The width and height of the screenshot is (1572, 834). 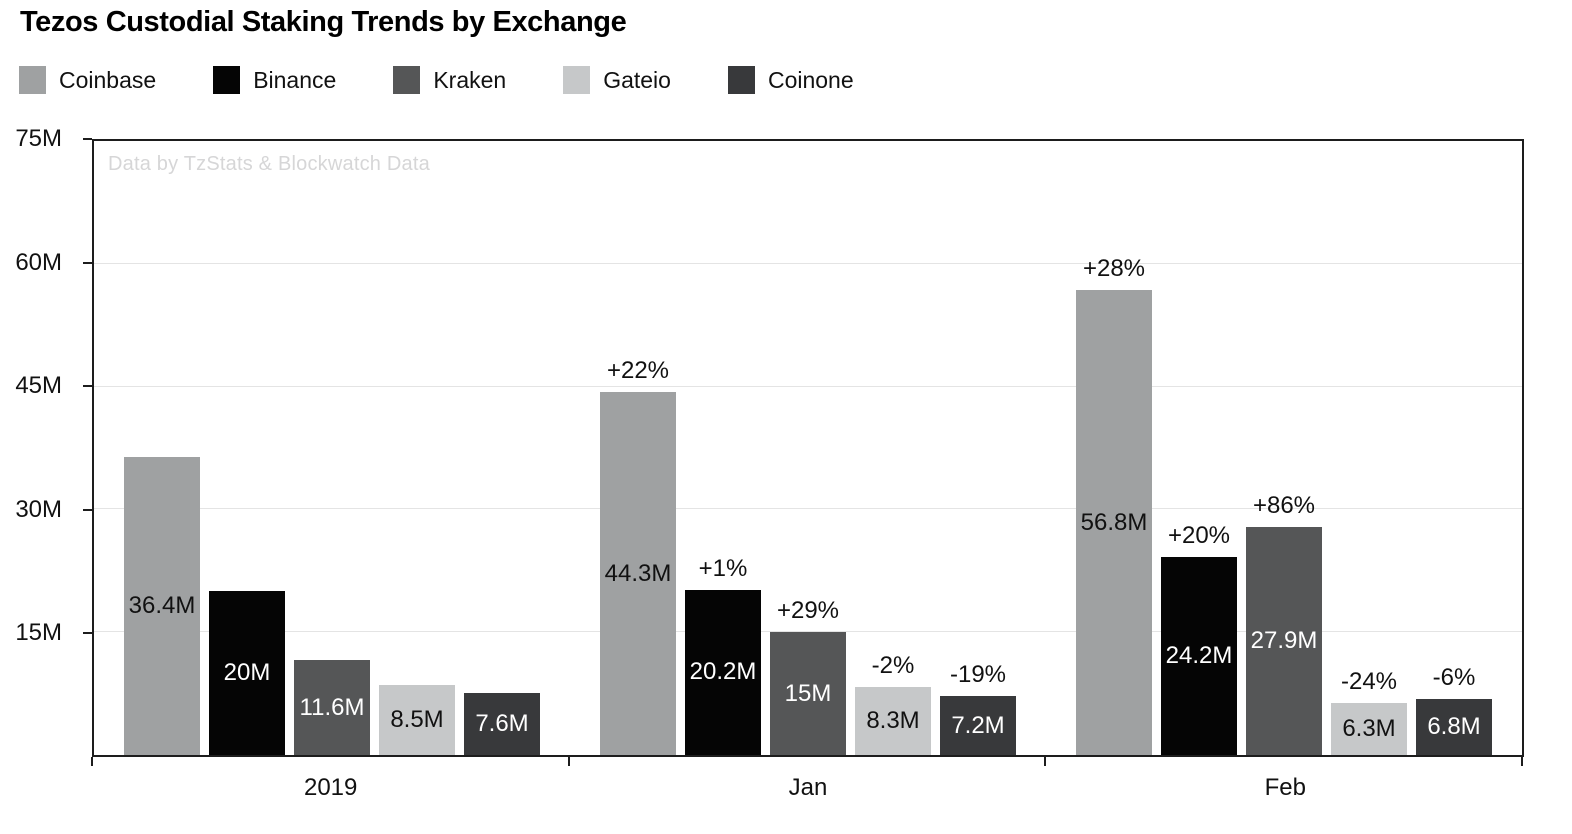 What do you see at coordinates (810, 79) in the screenshot?
I see `legend-label: Coinone` at bounding box center [810, 79].